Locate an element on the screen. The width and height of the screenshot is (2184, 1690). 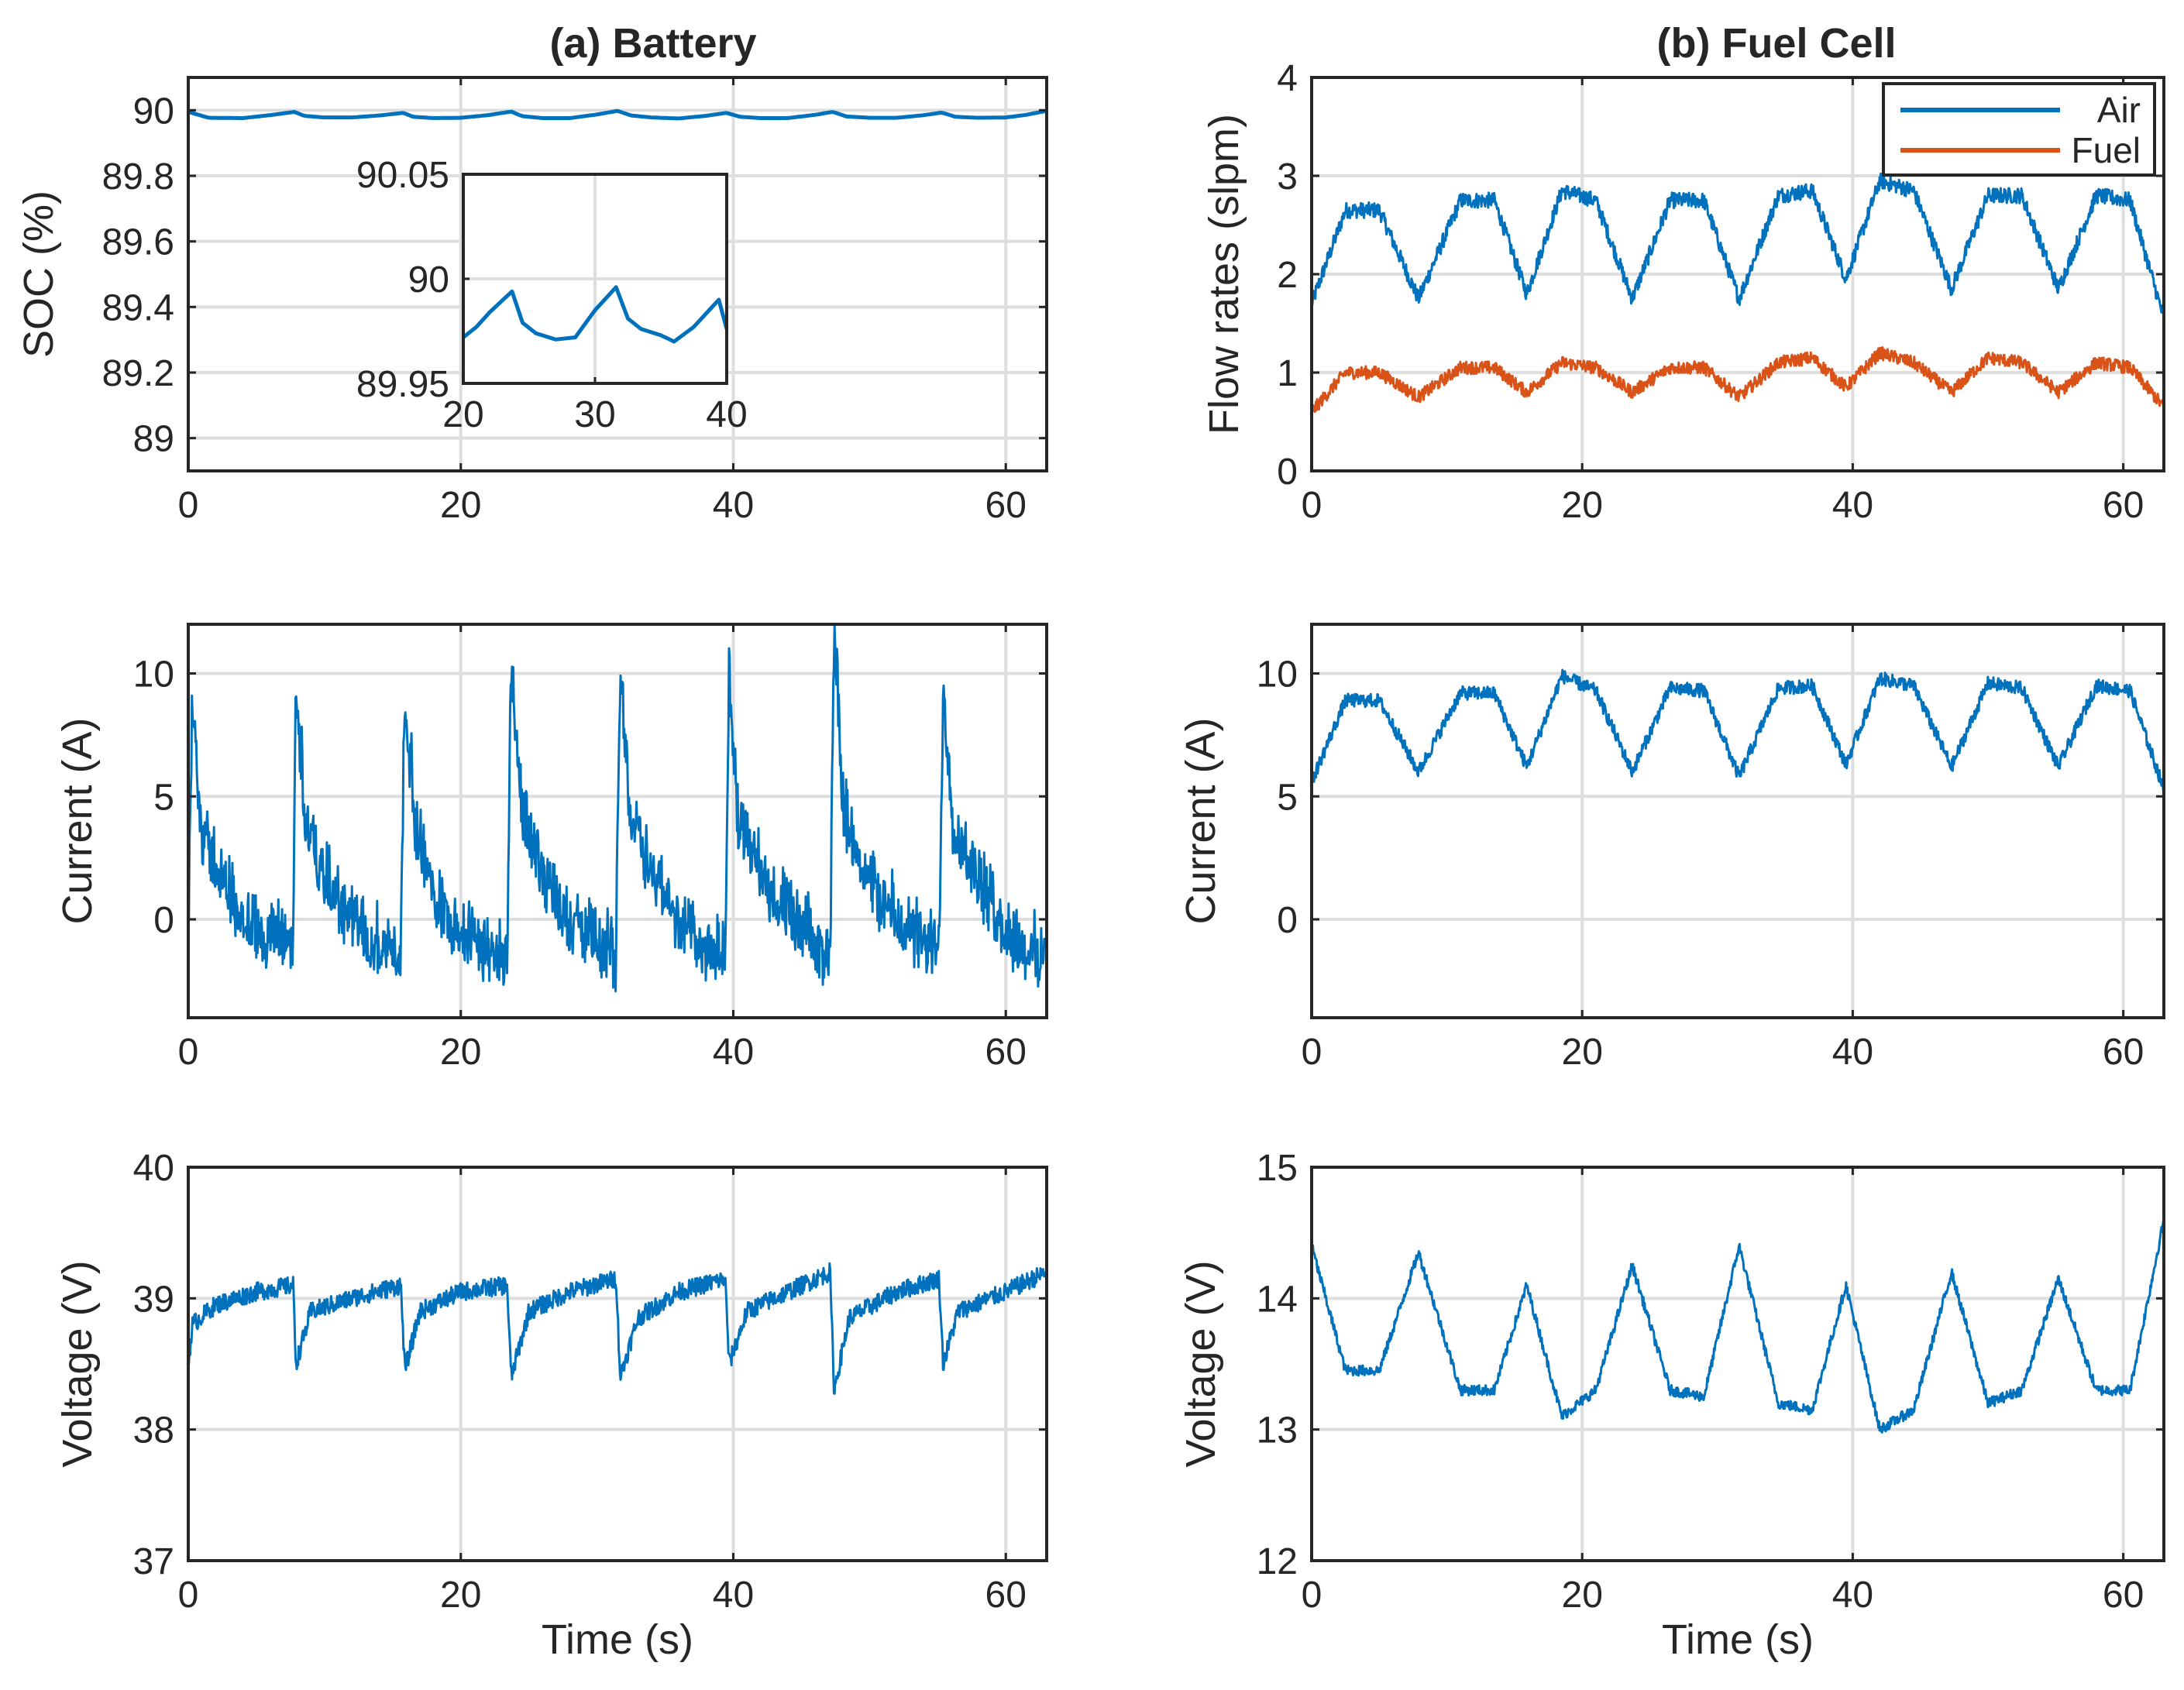
fc-voltage-ytick-label: 12 is located at coordinates (1277, 1562).